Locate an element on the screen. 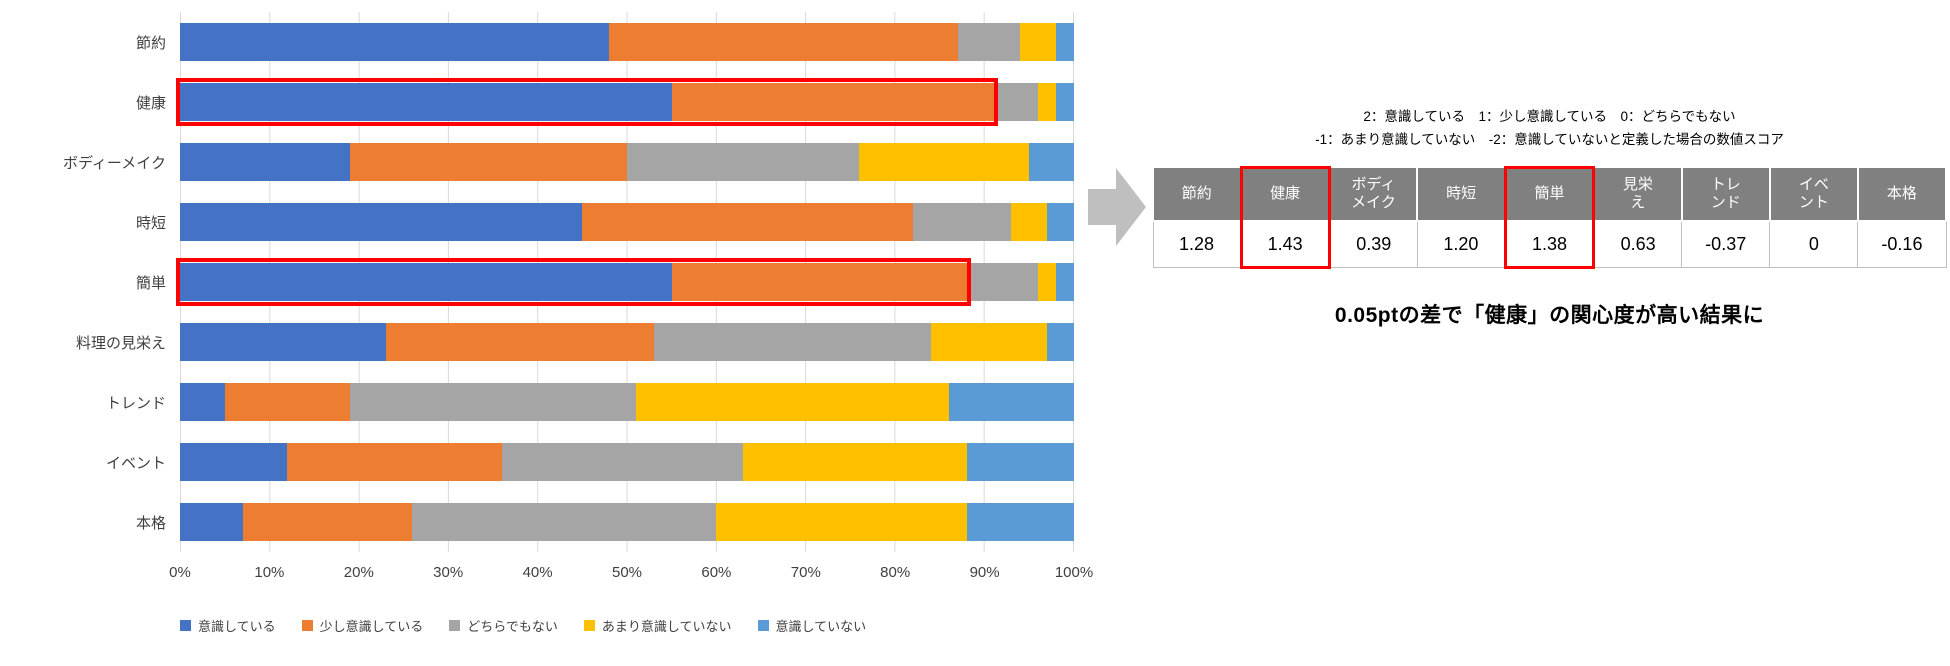  table-value-cell: 1.38 is located at coordinates (1549, 244).